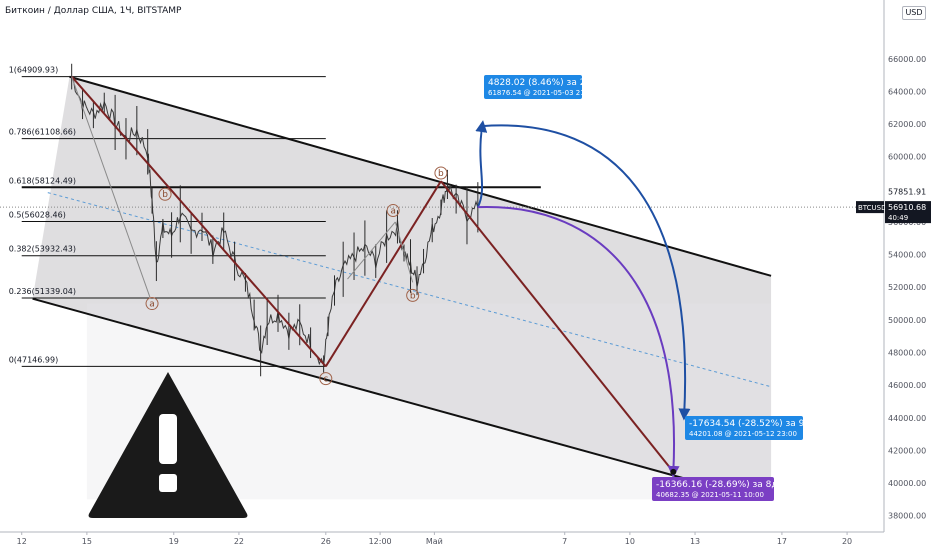  I want to click on projection-arrow-purple-down, so click(578, 342).